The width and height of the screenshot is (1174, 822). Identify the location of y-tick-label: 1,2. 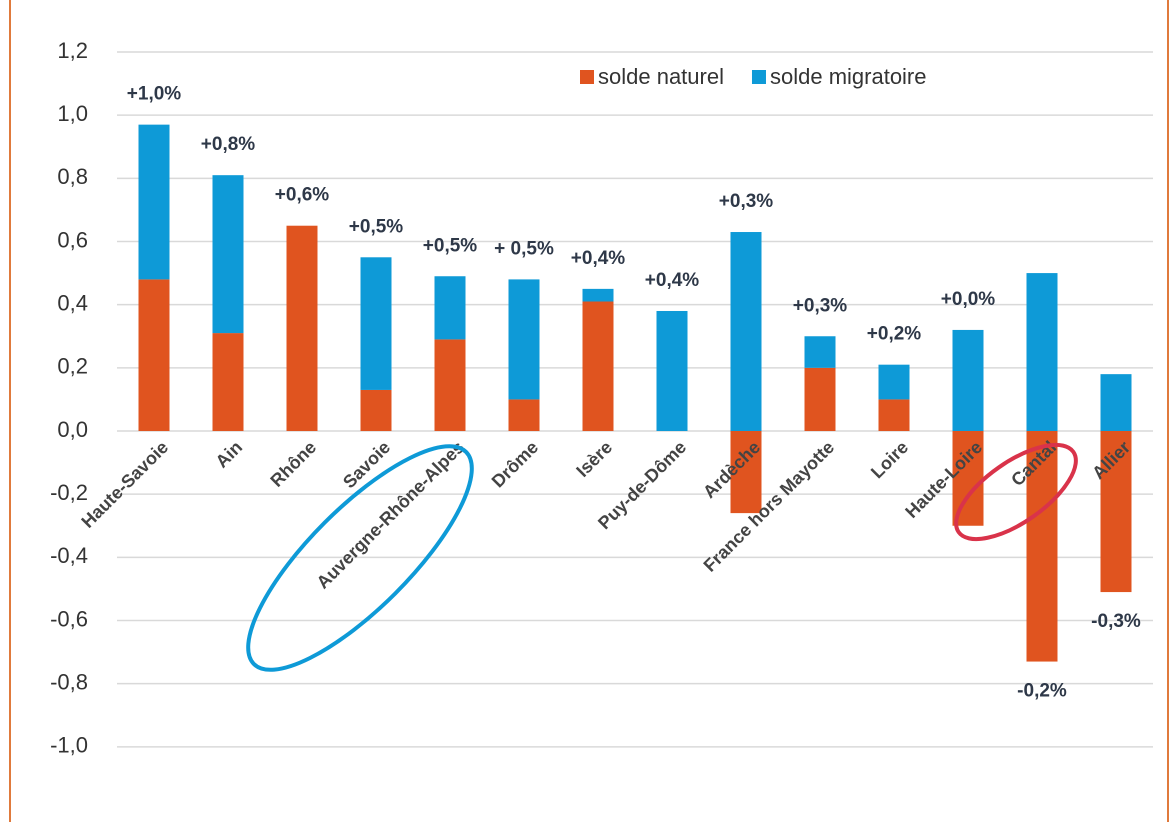
(72, 50).